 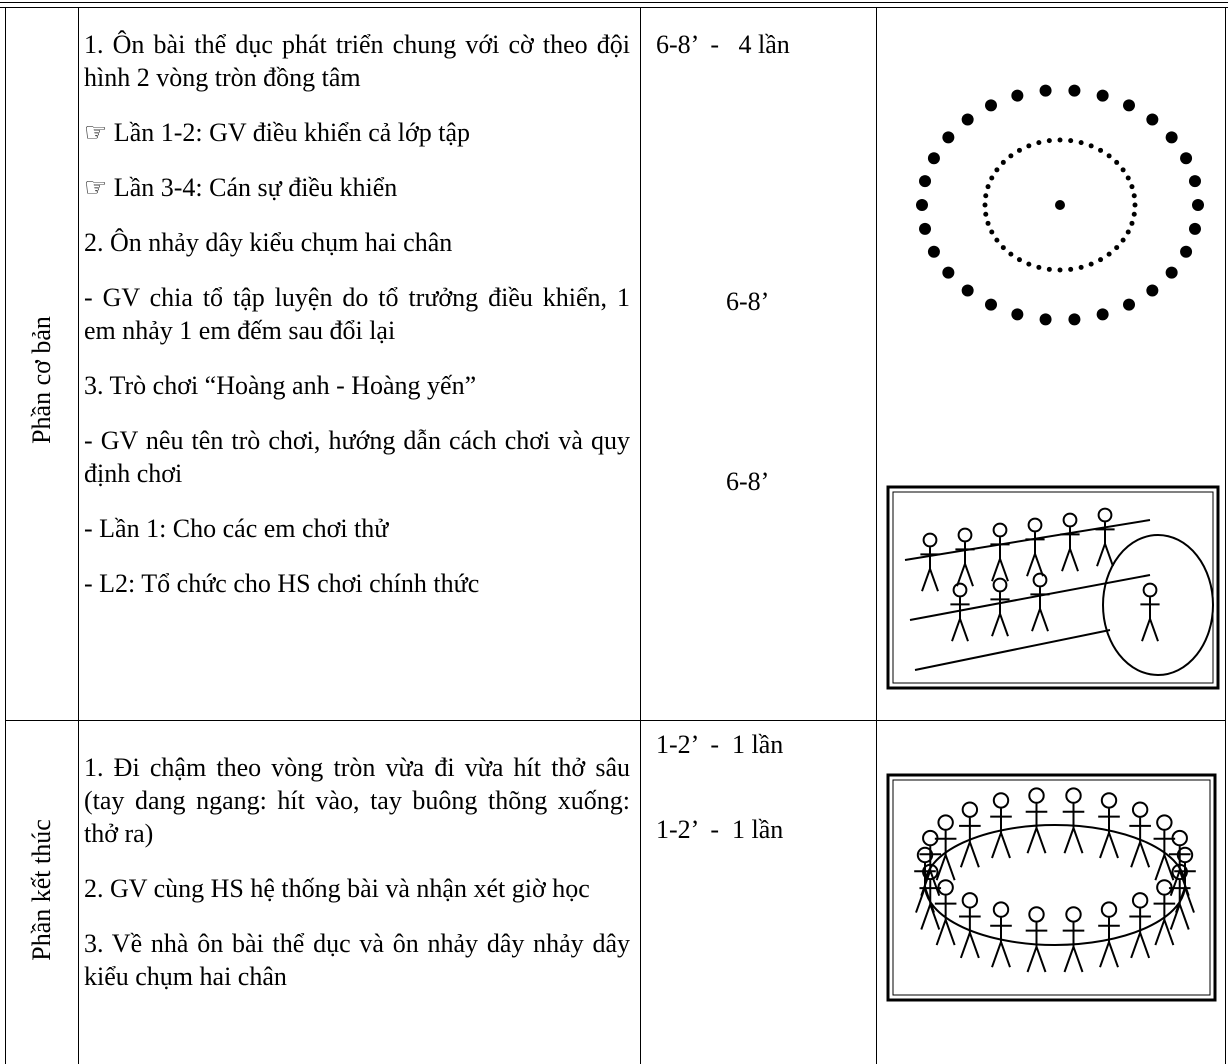 I want to click on section-label: Phần kết thúc, so click(x=41, y=890).